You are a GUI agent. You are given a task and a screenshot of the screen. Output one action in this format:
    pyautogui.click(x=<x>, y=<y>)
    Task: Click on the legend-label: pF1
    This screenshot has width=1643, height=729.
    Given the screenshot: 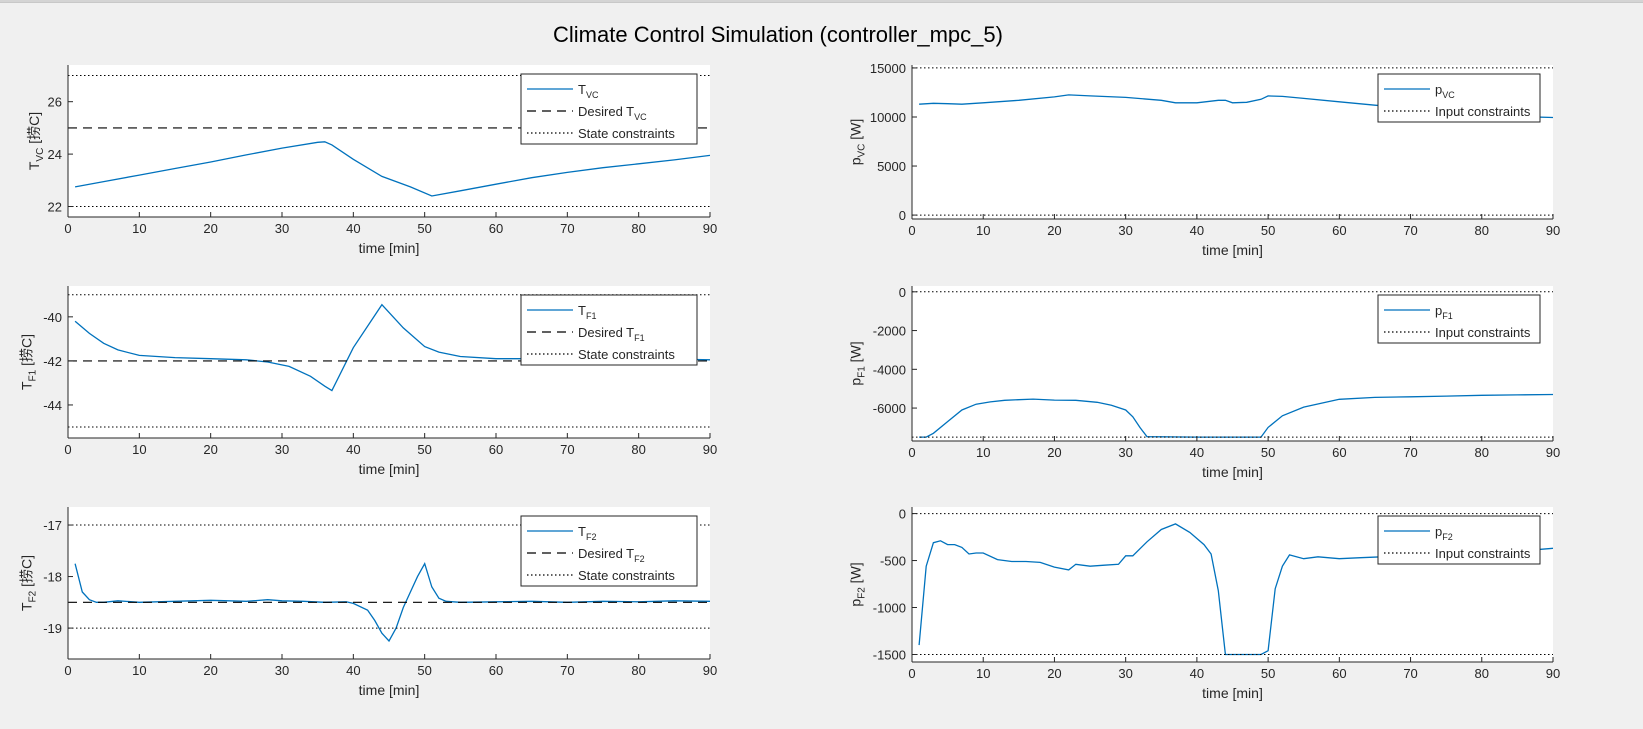 What is the action you would take?
    pyautogui.click(x=1444, y=312)
    